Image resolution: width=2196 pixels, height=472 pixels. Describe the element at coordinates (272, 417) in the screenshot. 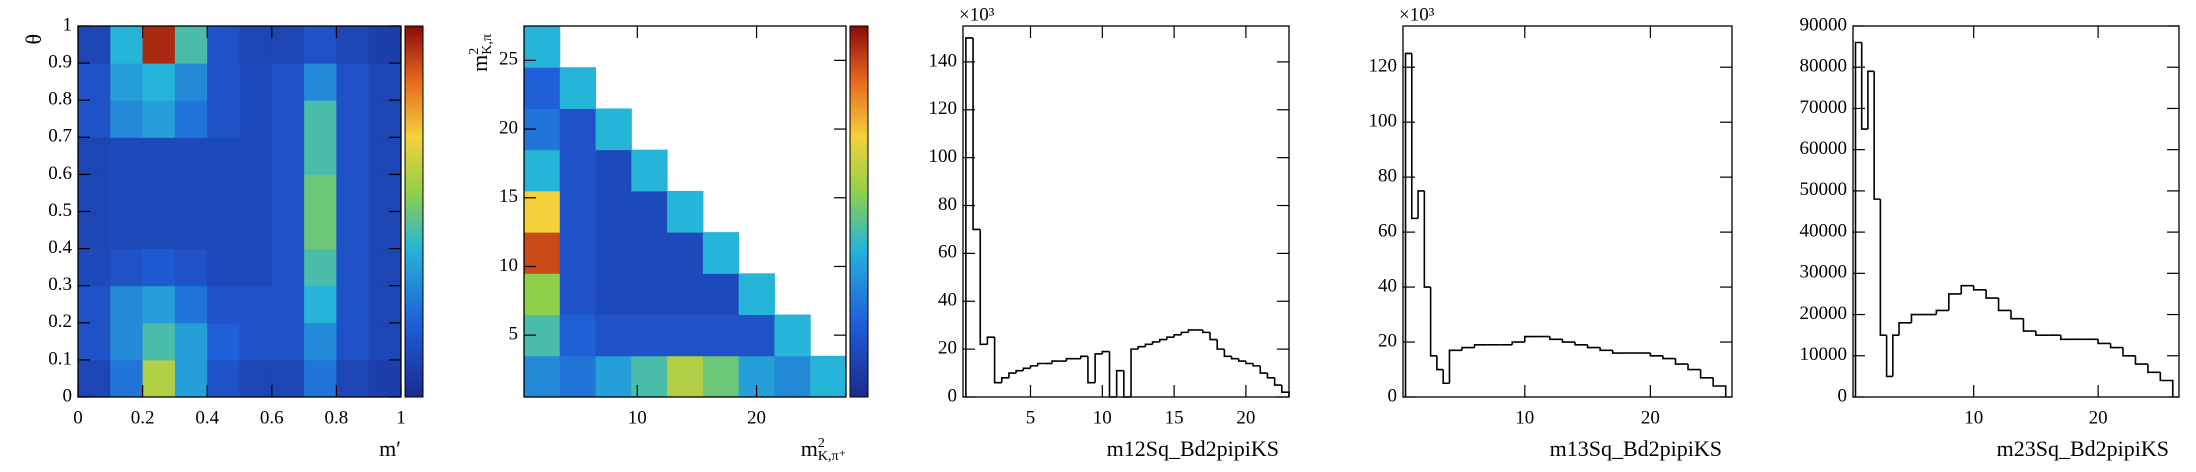

I see `x-tick-label: 0.6` at that location.